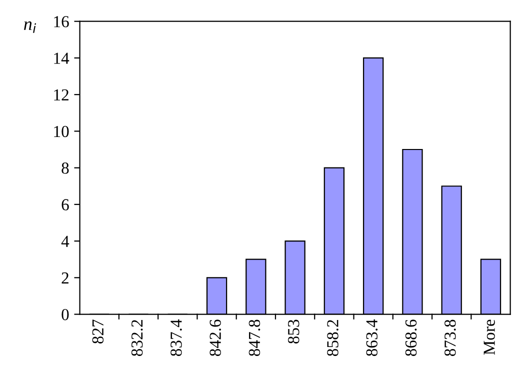 This screenshot has width=525, height=388. What do you see at coordinates (61, 132) in the screenshot?
I see `y-tick-label: 10` at bounding box center [61, 132].